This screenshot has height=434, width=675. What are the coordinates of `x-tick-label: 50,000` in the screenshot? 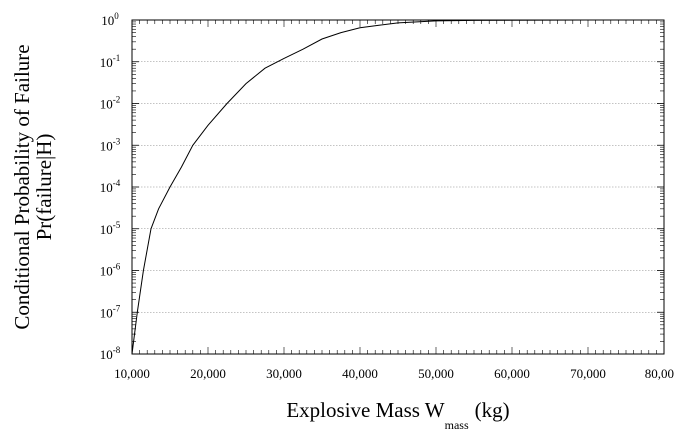 It's located at (436, 373).